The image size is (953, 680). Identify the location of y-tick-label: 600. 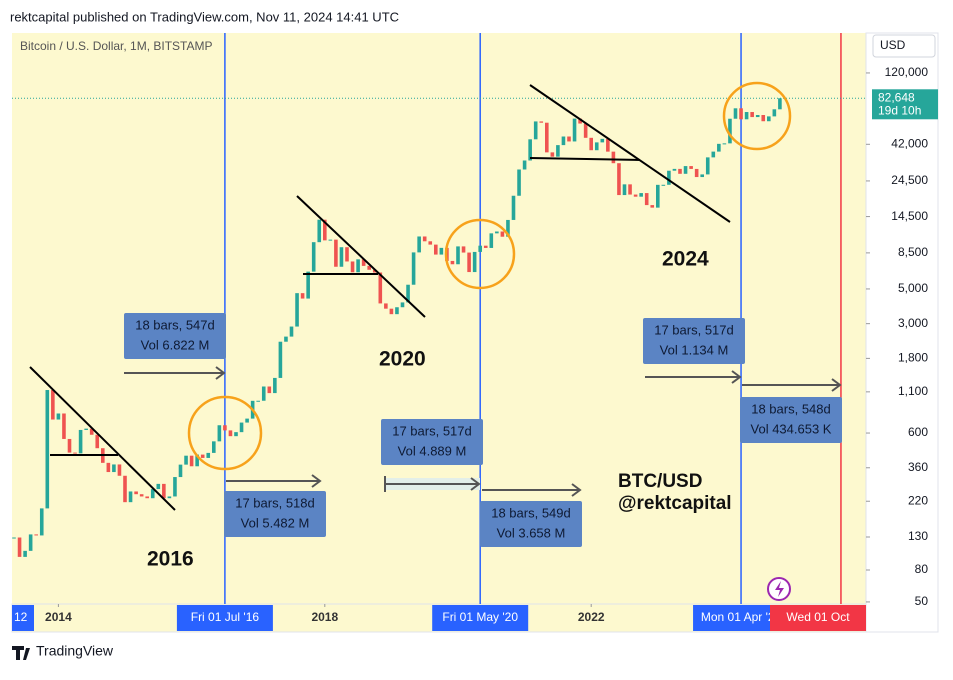
(918, 432).